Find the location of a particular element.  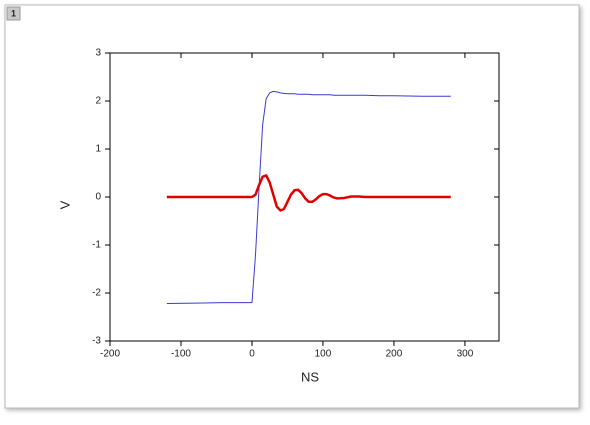

x-tick-label: 100 is located at coordinates (323, 354).